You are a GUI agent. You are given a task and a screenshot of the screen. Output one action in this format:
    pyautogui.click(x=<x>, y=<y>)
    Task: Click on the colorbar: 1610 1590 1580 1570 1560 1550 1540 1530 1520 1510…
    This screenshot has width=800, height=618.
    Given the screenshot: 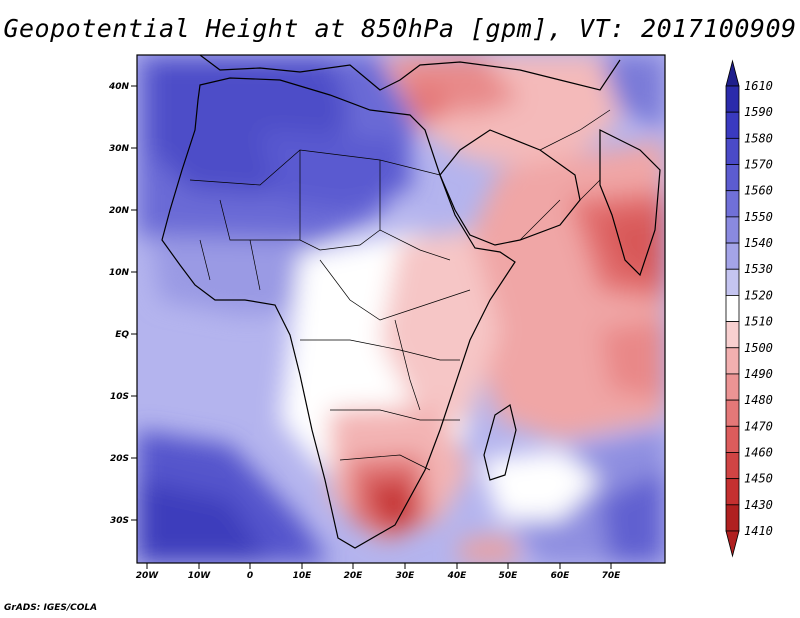 What is the action you would take?
    pyautogui.click(x=749, y=308)
    